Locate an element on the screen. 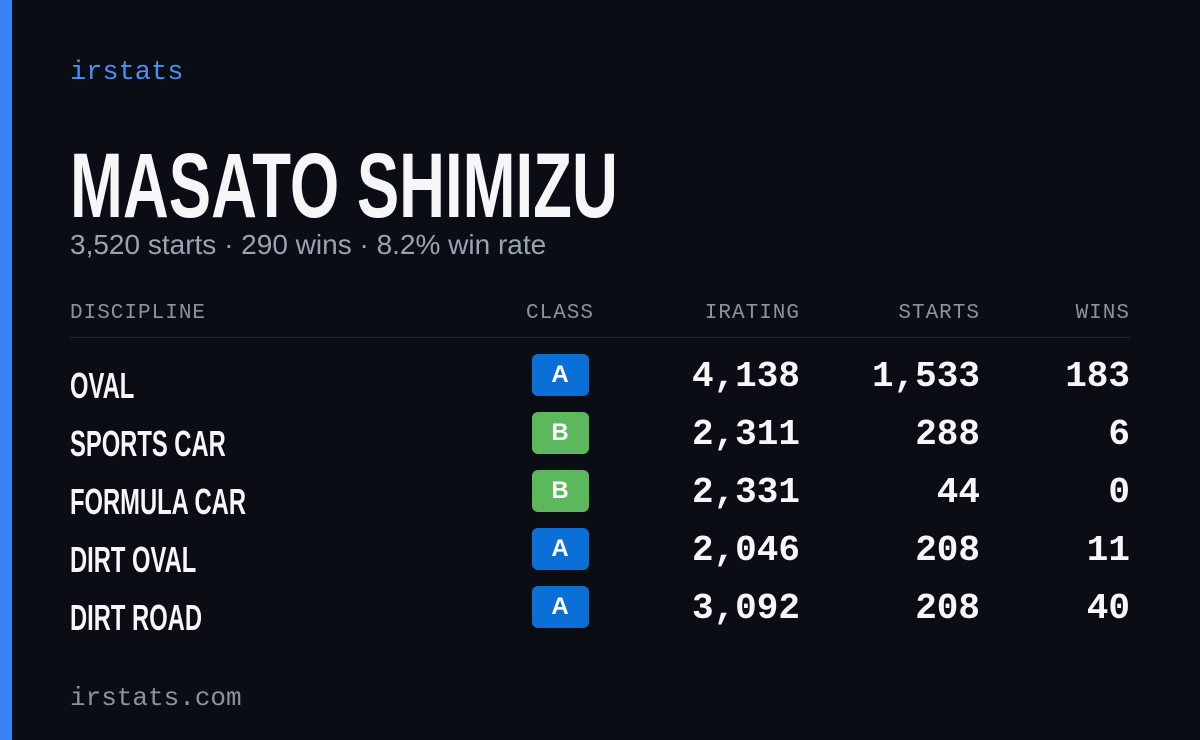  wins: 6 is located at coordinates (1119, 434).